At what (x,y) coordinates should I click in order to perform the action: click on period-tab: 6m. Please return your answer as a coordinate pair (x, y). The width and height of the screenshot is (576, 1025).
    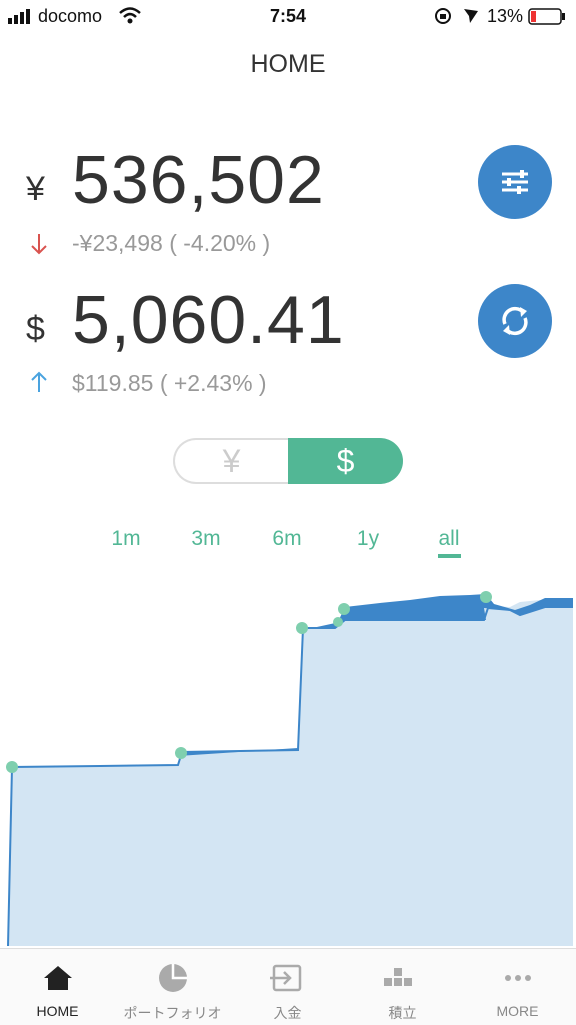
    Looking at the image, I should click on (287, 538).